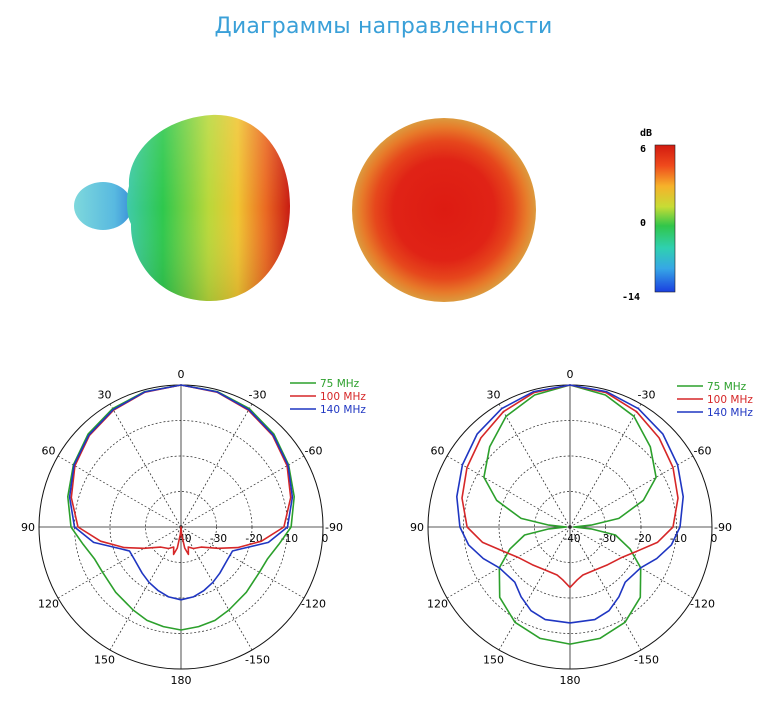 The image size is (767, 701). I want to click on pattern-3d-side-view, so click(182, 207).